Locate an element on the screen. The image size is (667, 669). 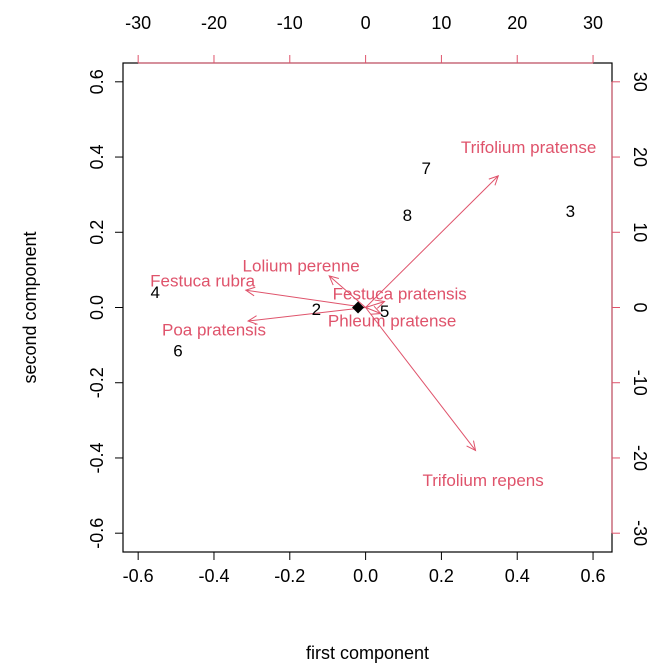
y-tick-label: 0.2 is located at coordinates (97, 232).